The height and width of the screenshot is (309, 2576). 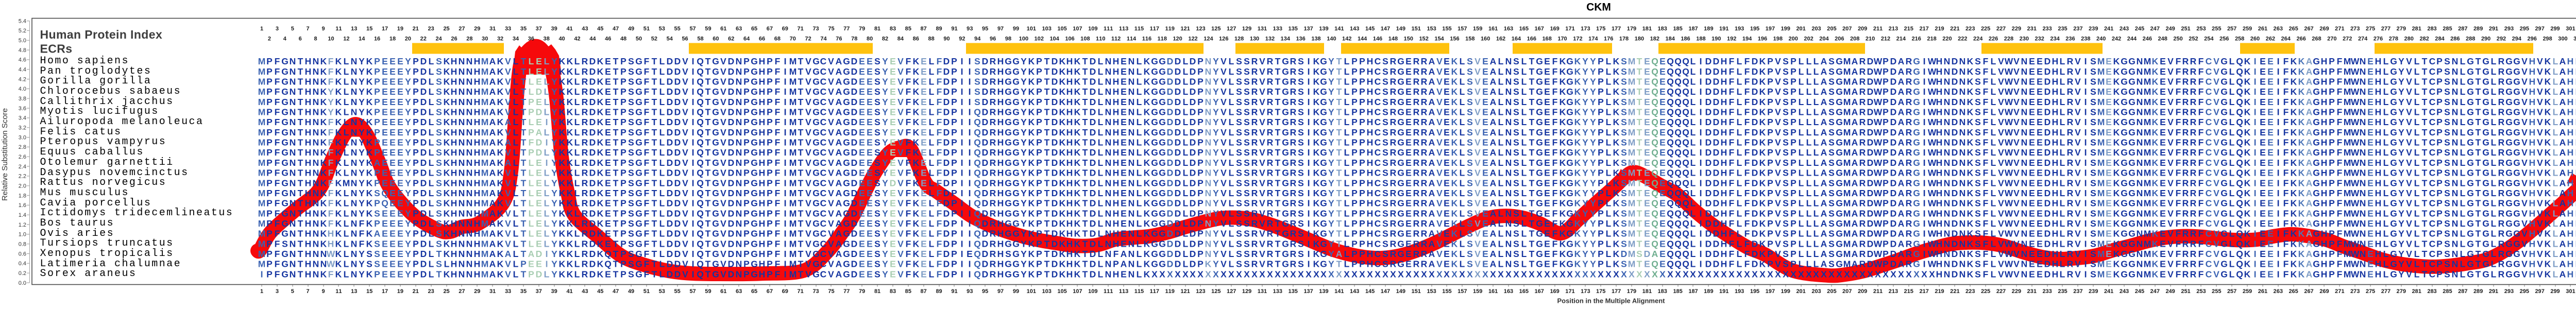 What do you see at coordinates (5, 154) in the screenshot?
I see `svg-text: Relative Substitution Score` at bounding box center [5, 154].